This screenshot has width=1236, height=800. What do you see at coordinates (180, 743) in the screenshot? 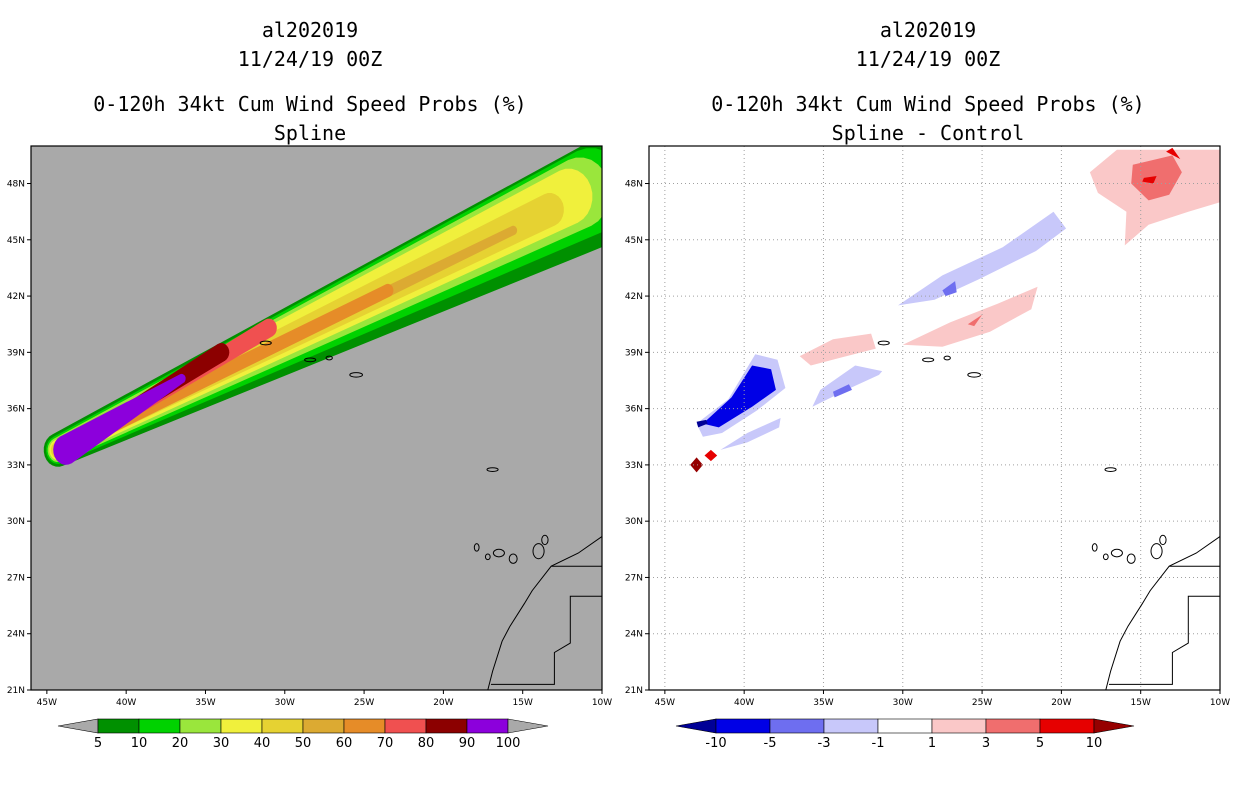
I see `colorbar-label: 20` at bounding box center [180, 743].